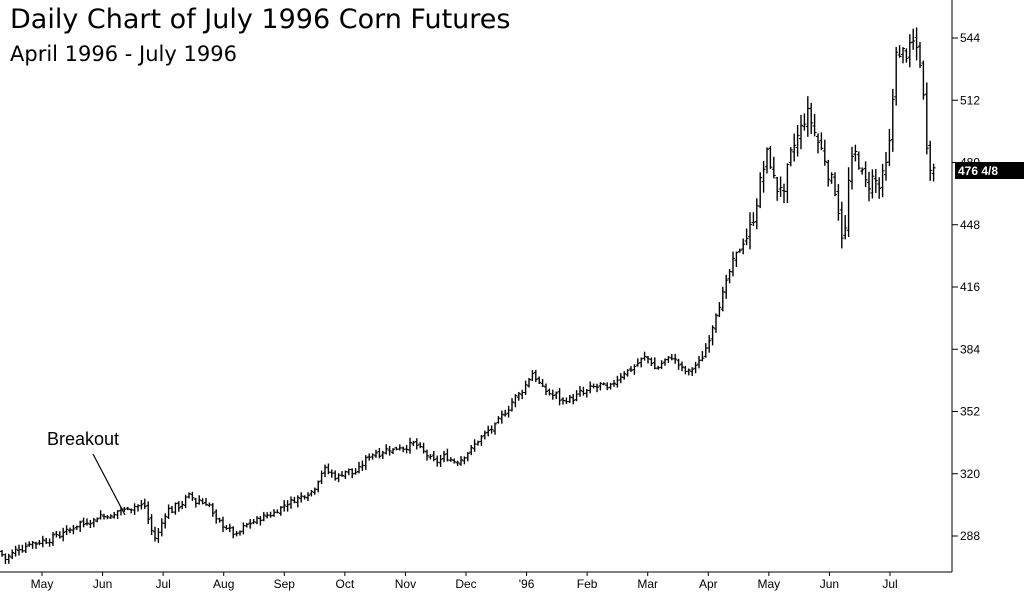  I want to click on x-tick-label: Aug, so click(223, 584).